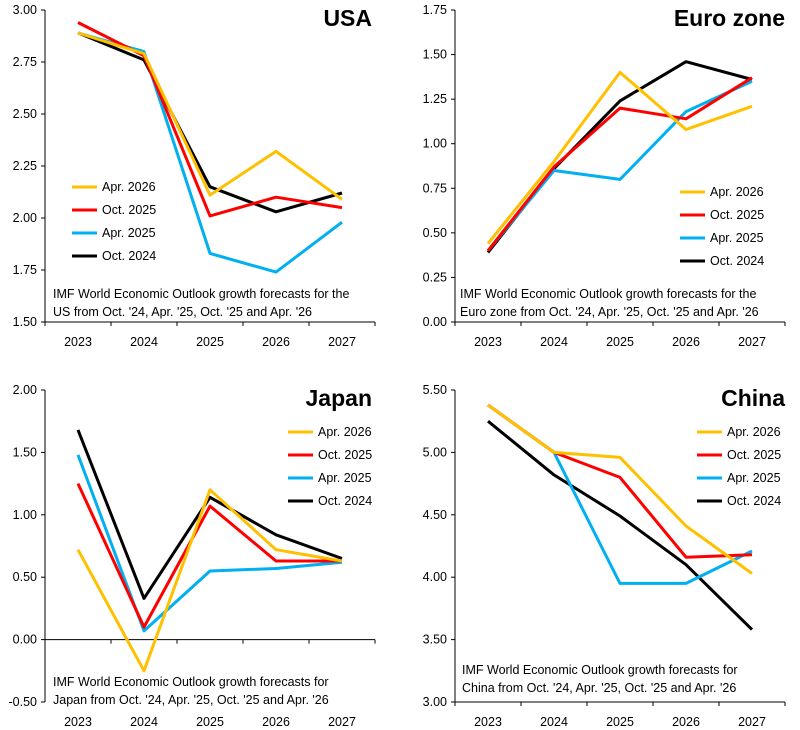 Image resolution: width=800 pixels, height=730 pixels. Describe the element at coordinates (435, 277) in the screenshot. I see `y-tick-label: 0.25` at that location.